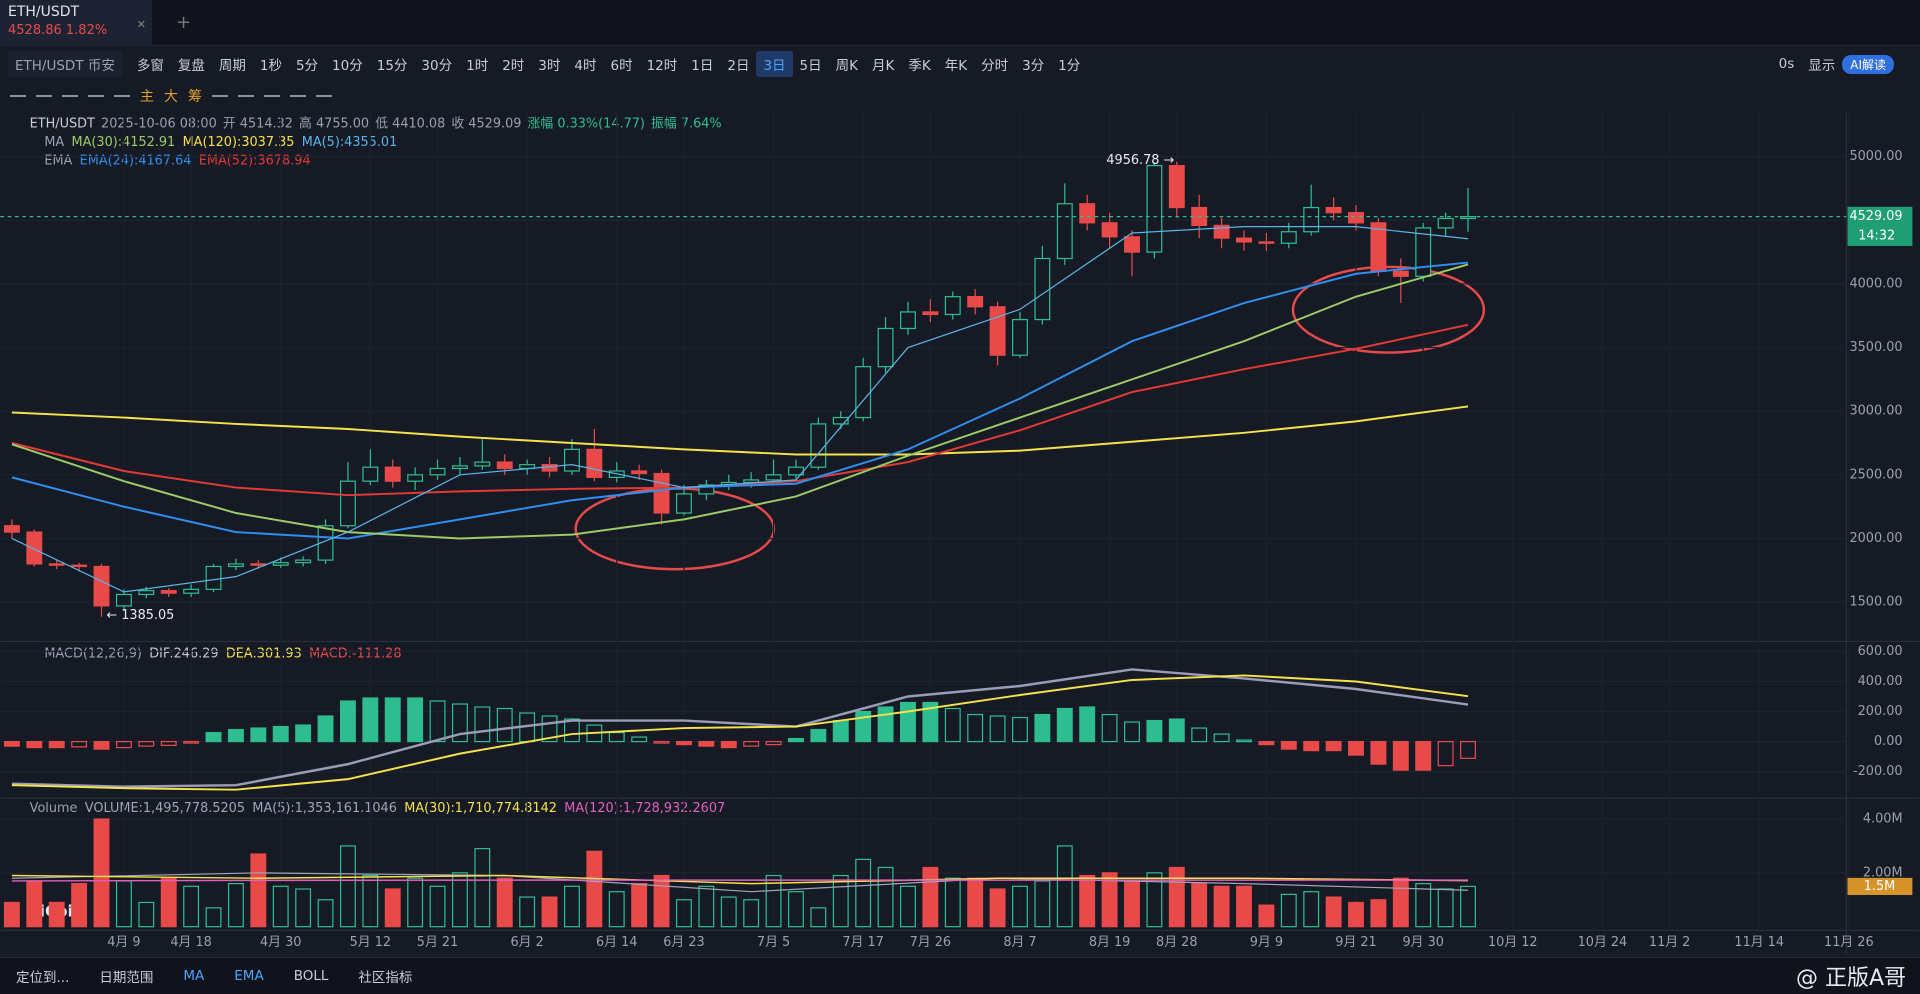  What do you see at coordinates (774, 64) in the screenshot?
I see `period-option: 3日` at bounding box center [774, 64].